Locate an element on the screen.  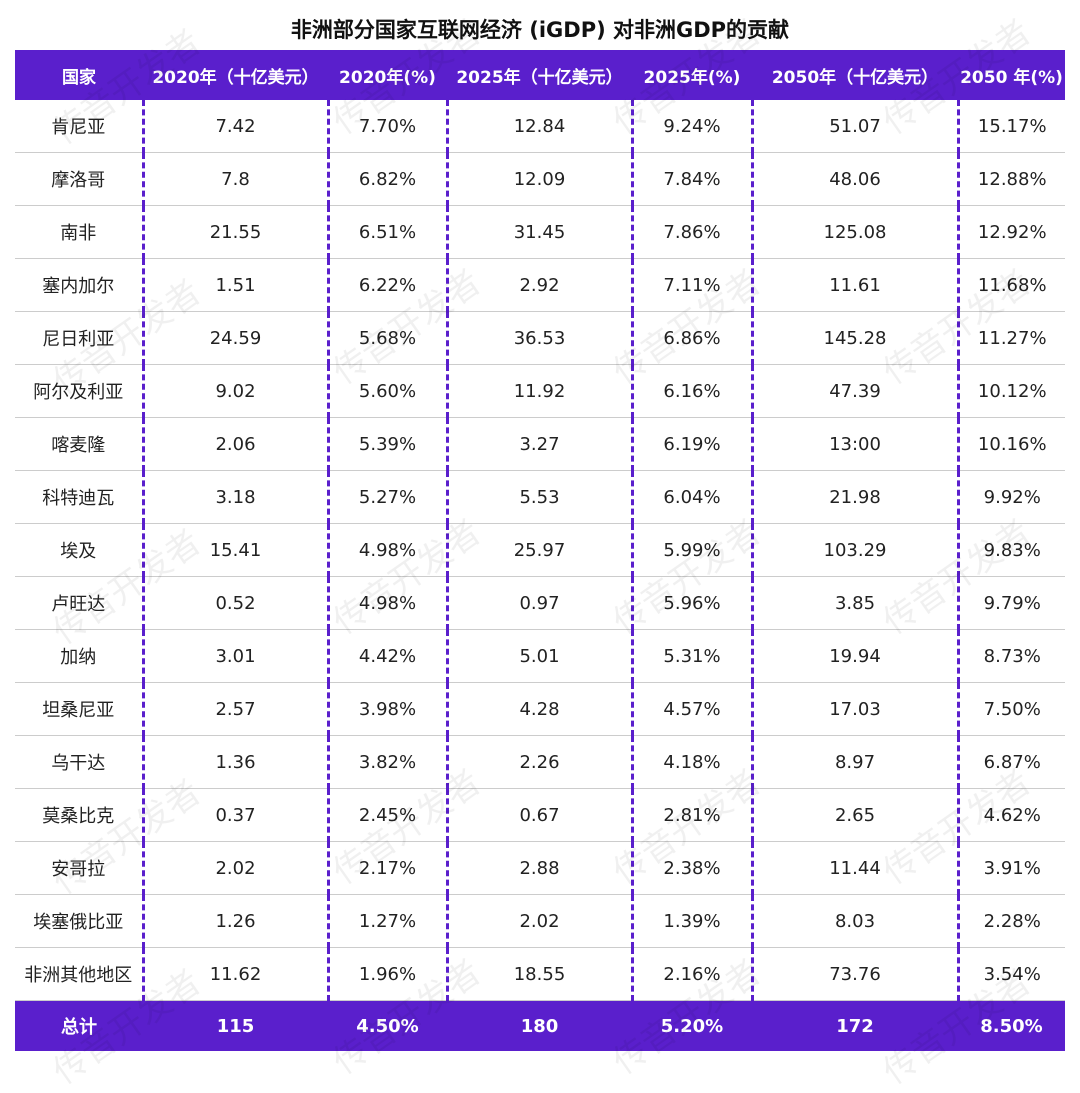
table-cell: 24.59 is located at coordinates (234, 338).